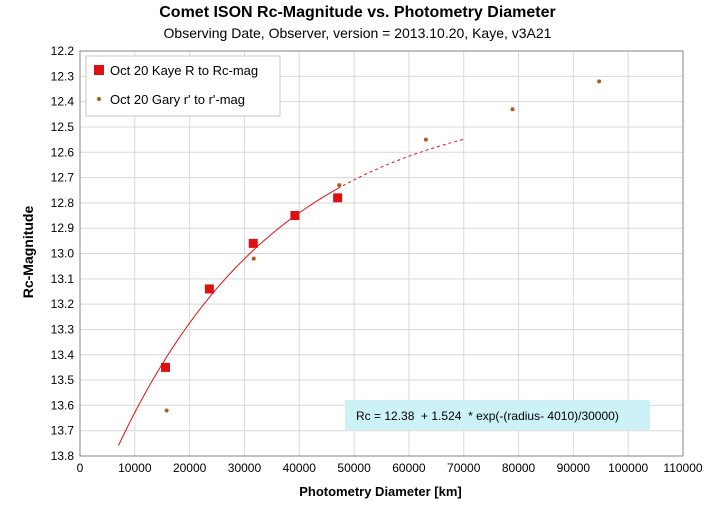 The image size is (715, 510). What do you see at coordinates (628, 468) in the screenshot?
I see `x-tick-label: 100000` at bounding box center [628, 468].